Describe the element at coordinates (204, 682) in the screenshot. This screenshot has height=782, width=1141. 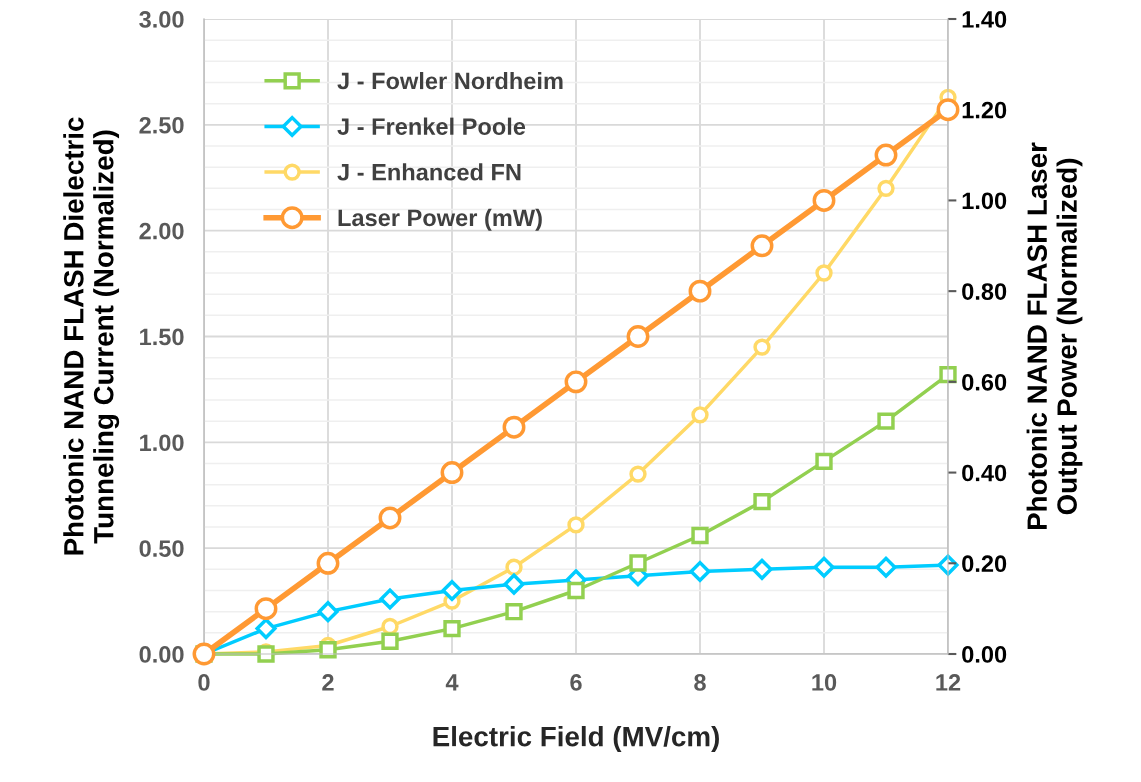
I see `x-tick-label: 0` at that location.